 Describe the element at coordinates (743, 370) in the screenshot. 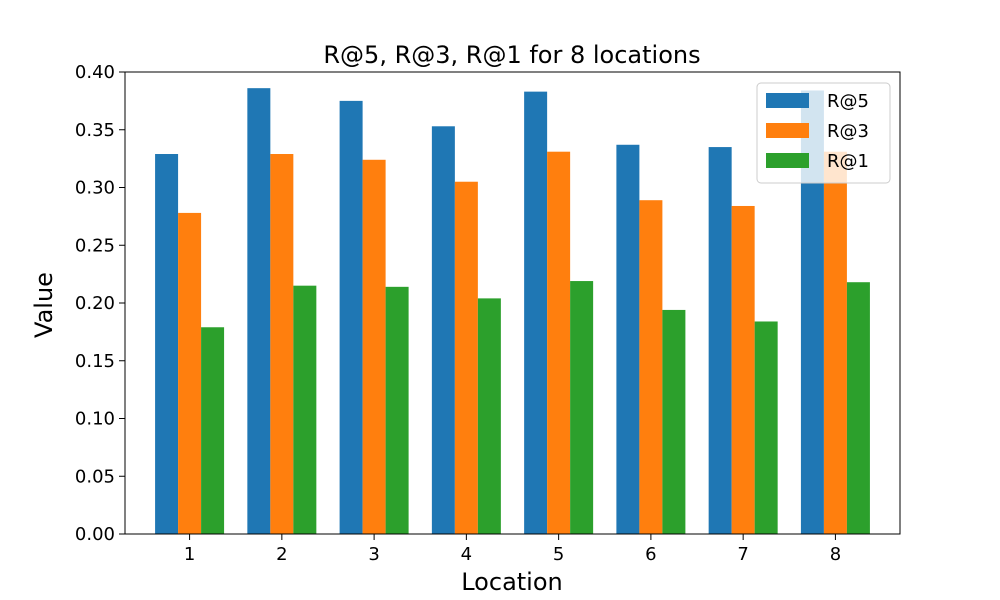

I see `bar-R@3-location-7` at that location.